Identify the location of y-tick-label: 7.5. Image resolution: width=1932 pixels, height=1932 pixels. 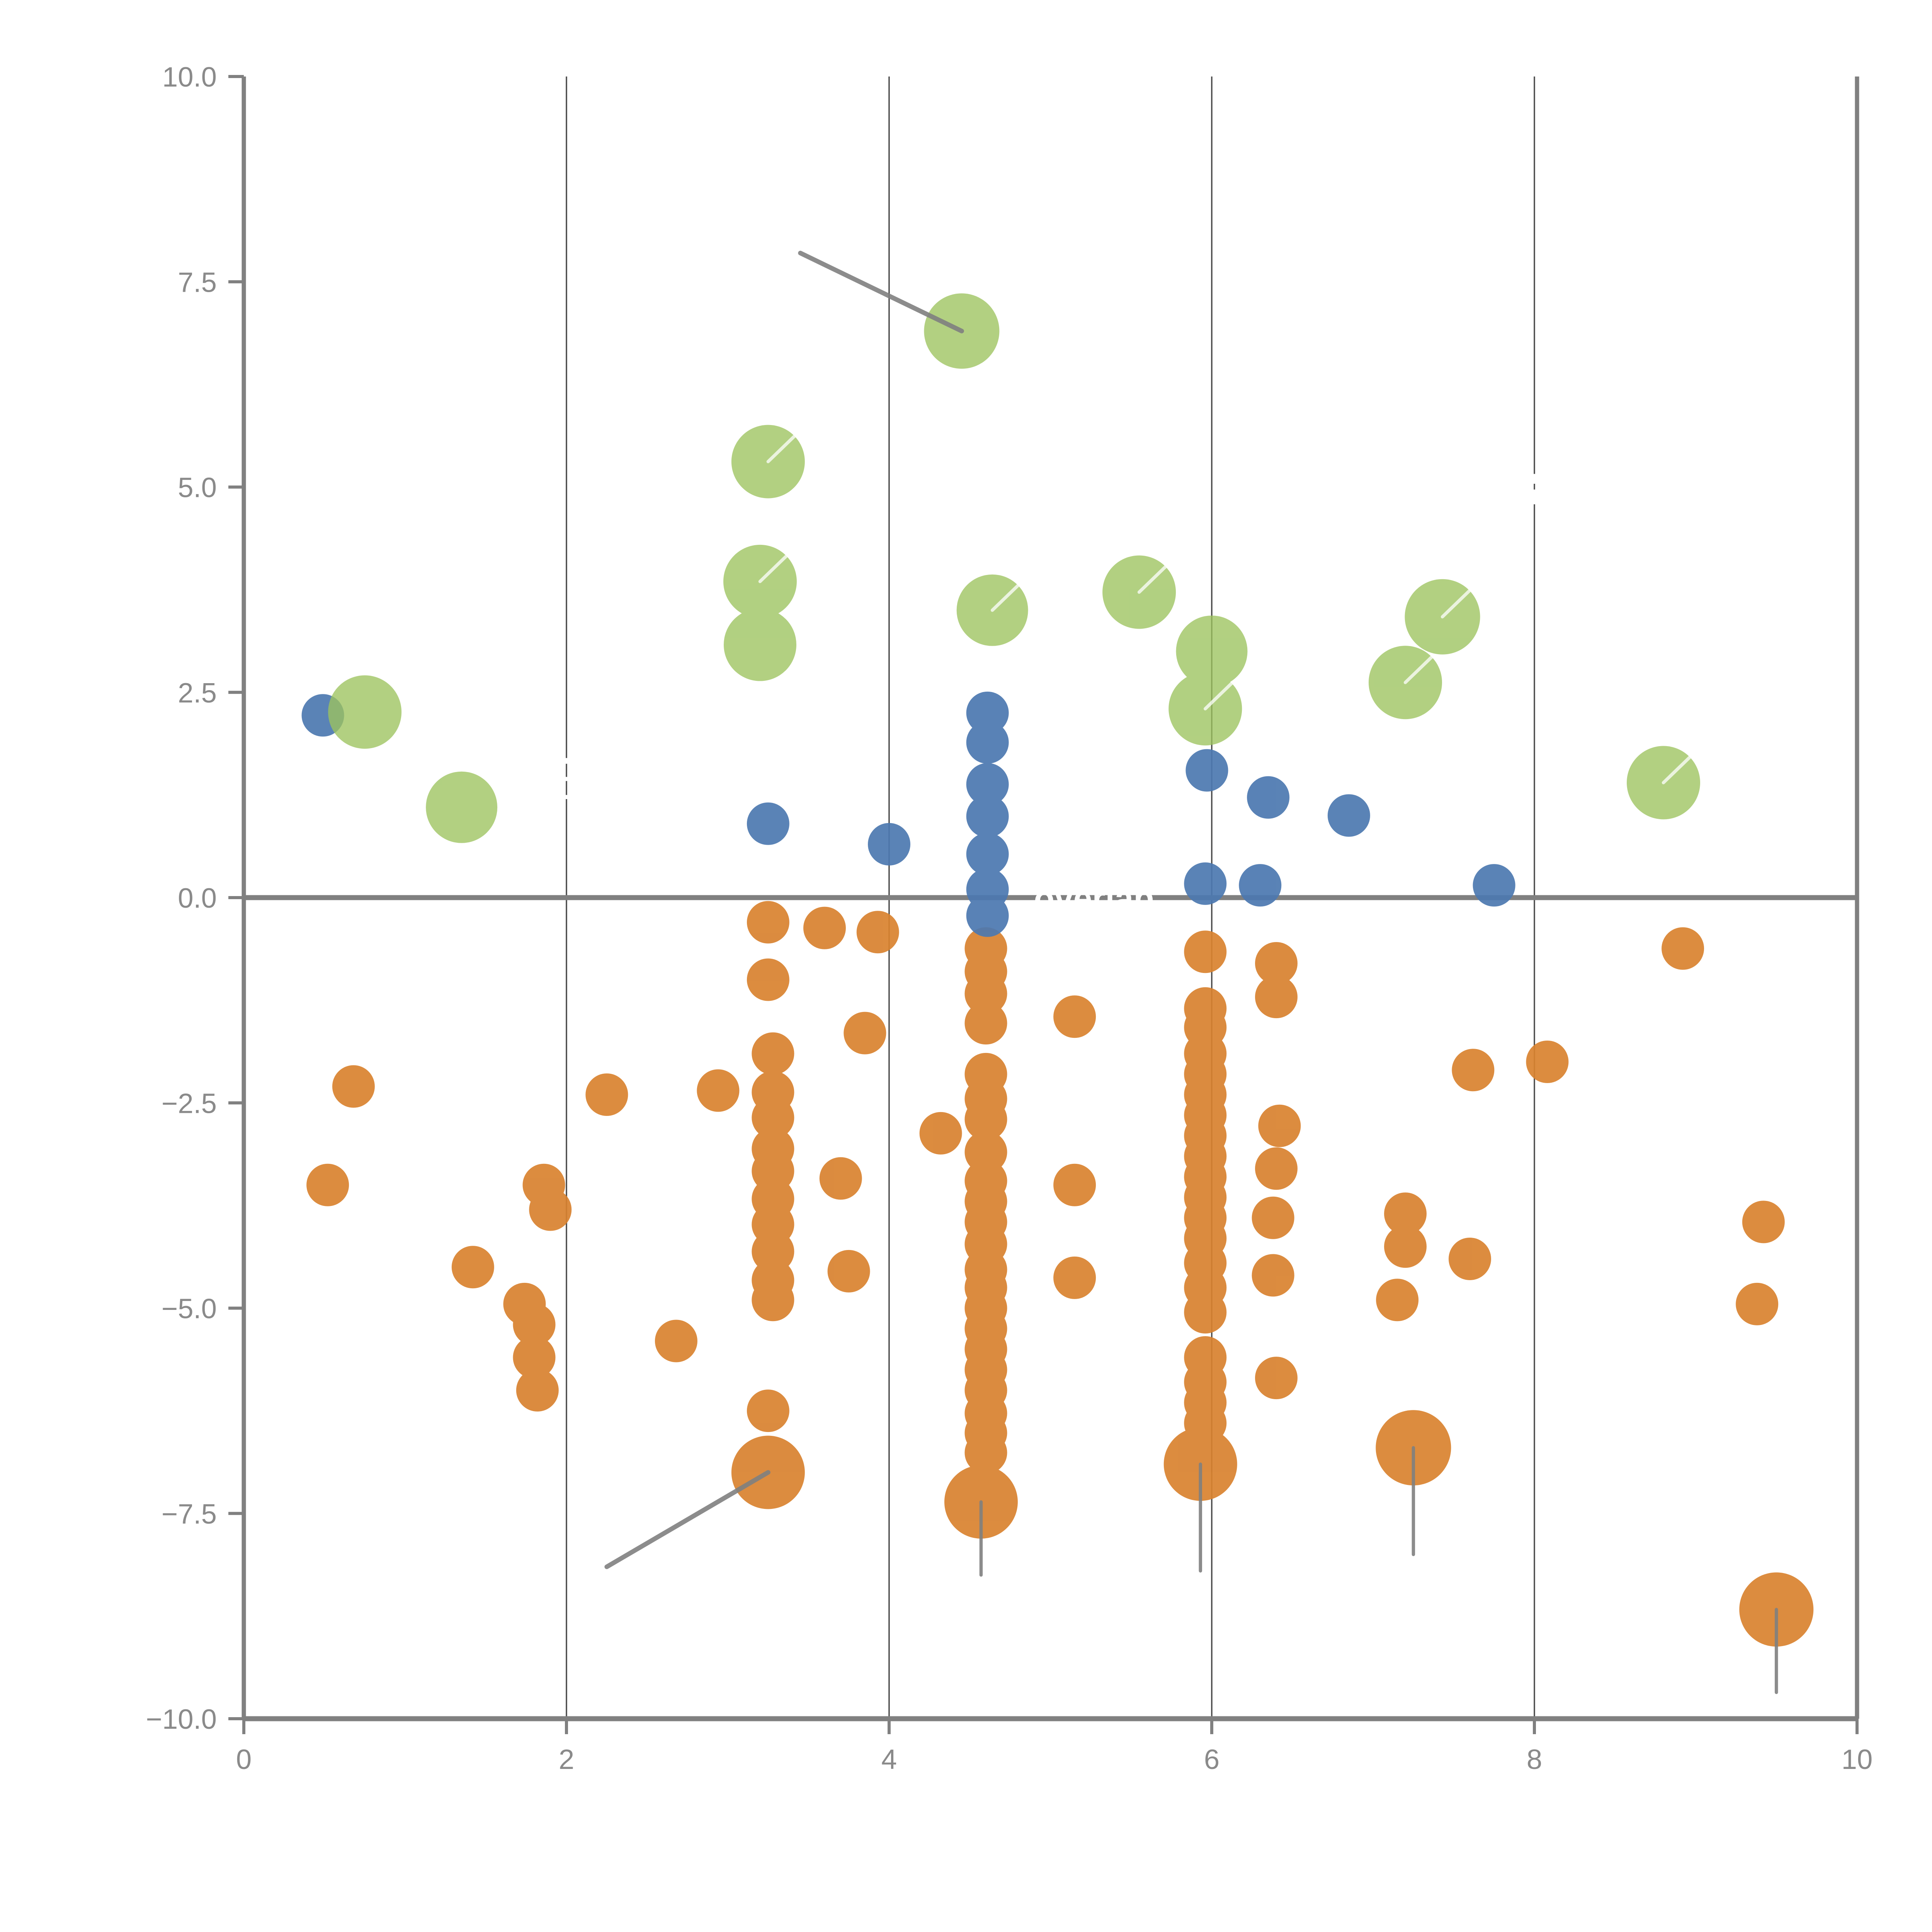
(198, 282).